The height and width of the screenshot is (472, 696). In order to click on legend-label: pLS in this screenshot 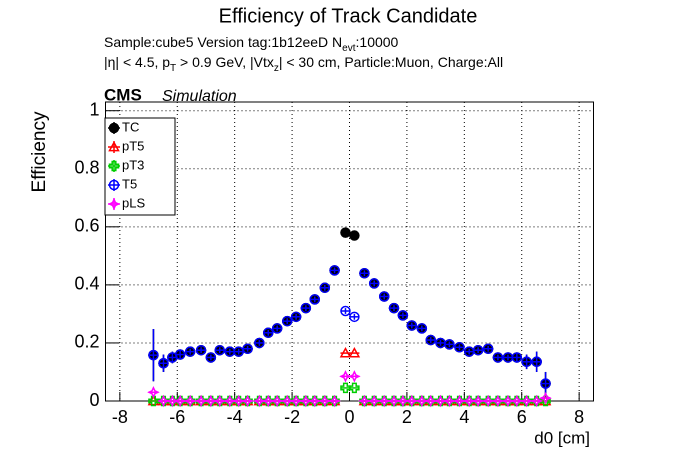, I will do `click(133, 202)`.